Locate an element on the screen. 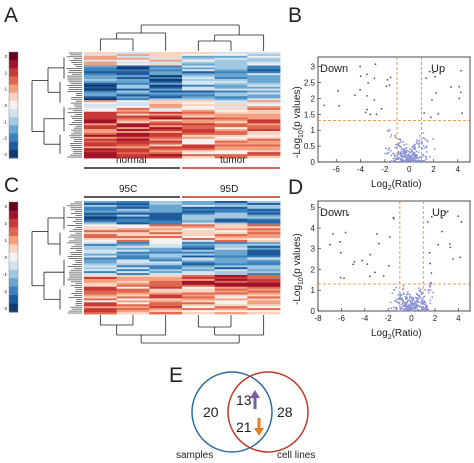 The image size is (474, 463). xlabel-b: Log2(Ratio) is located at coordinates (396, 185).